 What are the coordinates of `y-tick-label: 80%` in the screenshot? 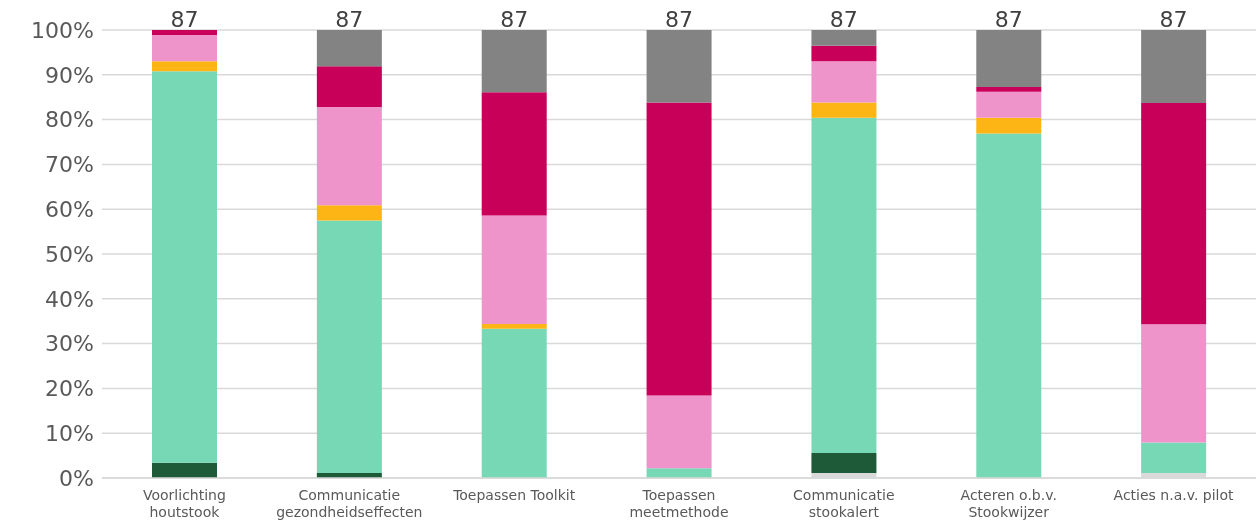 It's located at (69, 120).